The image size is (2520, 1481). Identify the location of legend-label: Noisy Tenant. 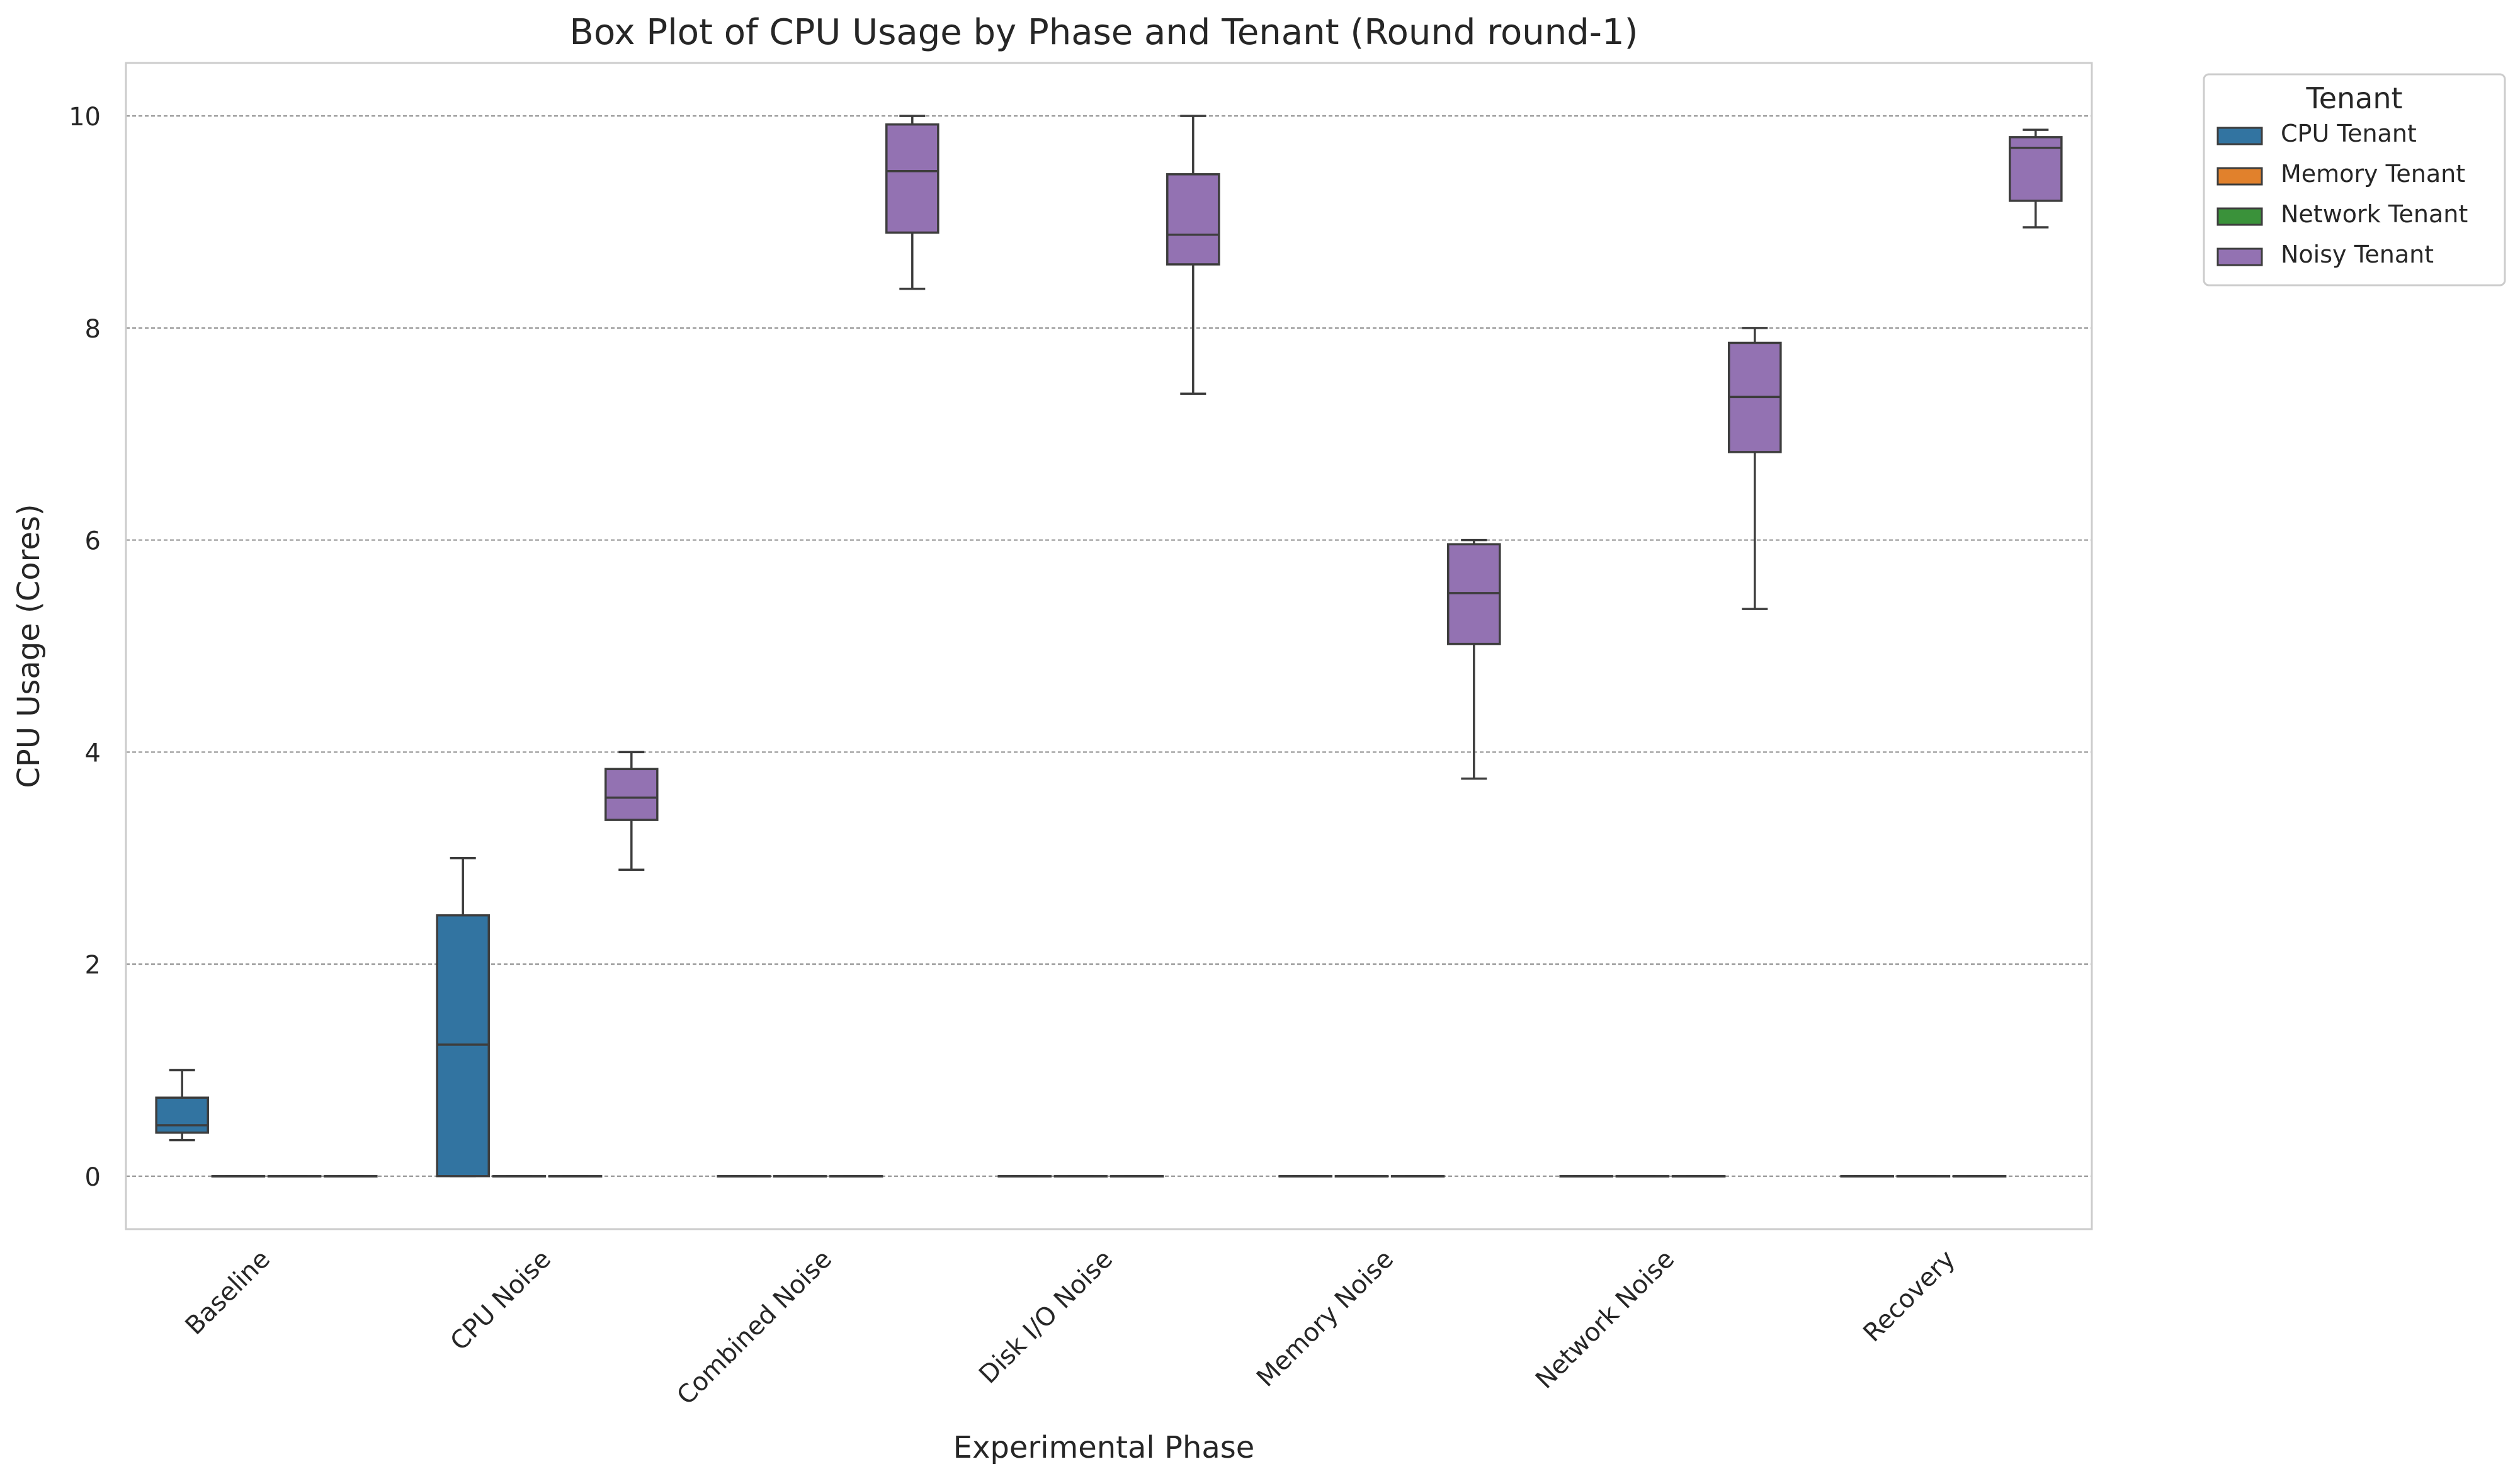
(2357, 254).